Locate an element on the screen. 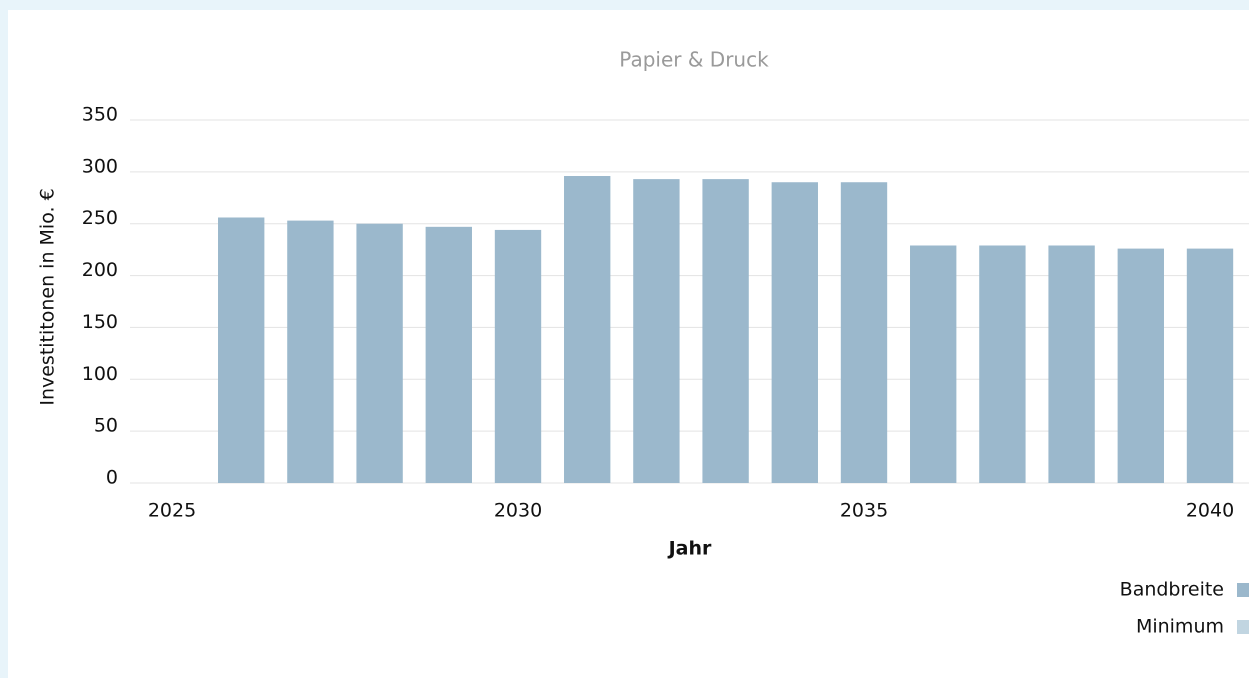 This screenshot has width=1249, height=678. chart-title: Papier & Druck is located at coordinates (694, 60).